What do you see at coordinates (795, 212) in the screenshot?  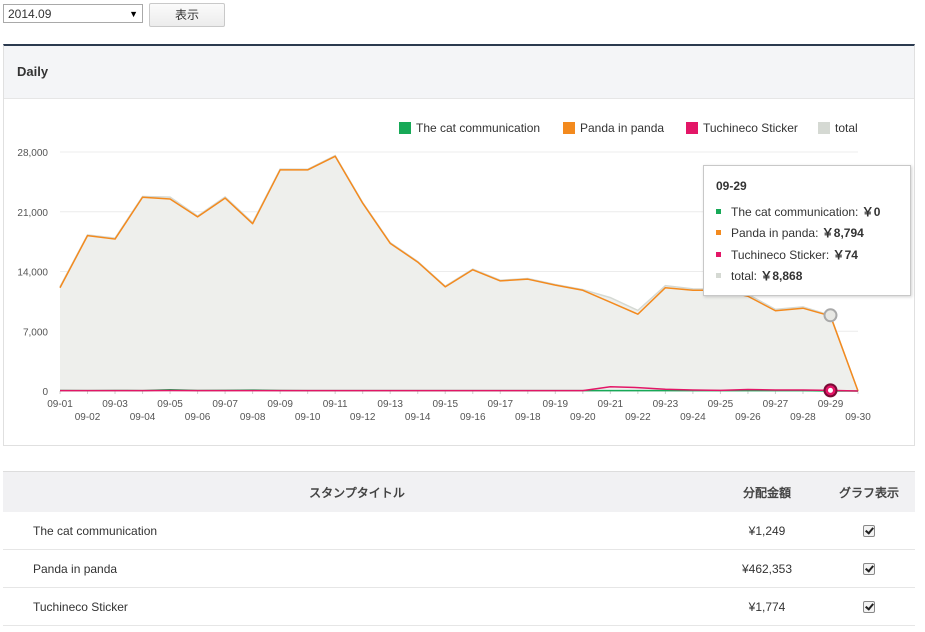 I see `tooltip-label: The cat communication:` at bounding box center [795, 212].